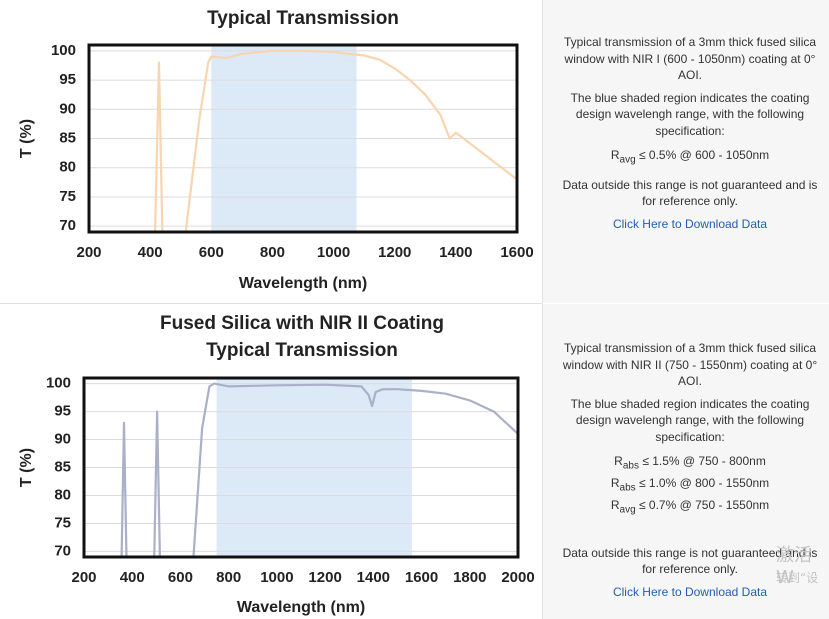 The image size is (829, 619). I want to click on chart-title: Typical Transmission, so click(303, 18).